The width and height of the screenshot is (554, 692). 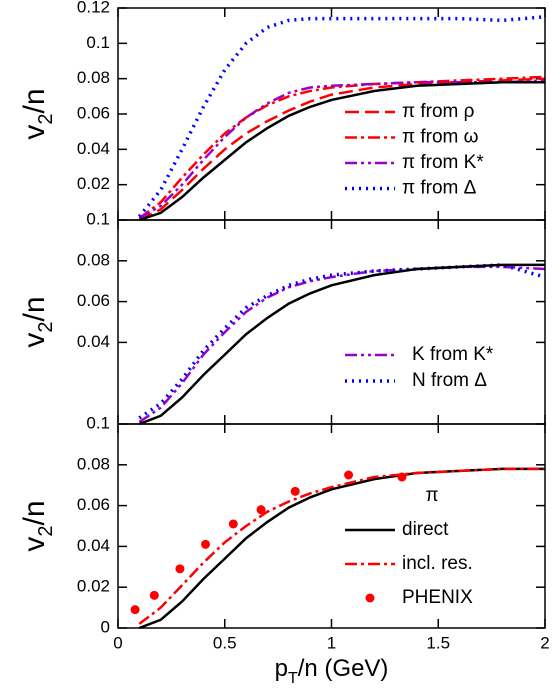 I want to click on x-axis-label-part: /n (GeV), so click(x=343, y=668).